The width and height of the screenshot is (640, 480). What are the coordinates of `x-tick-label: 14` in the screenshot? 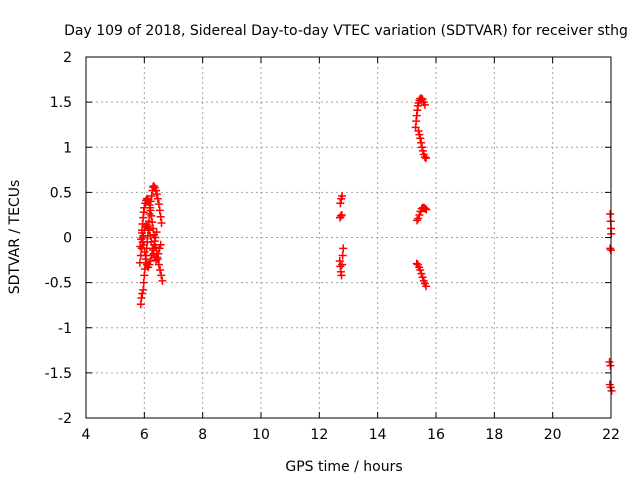 It's located at (378, 435).